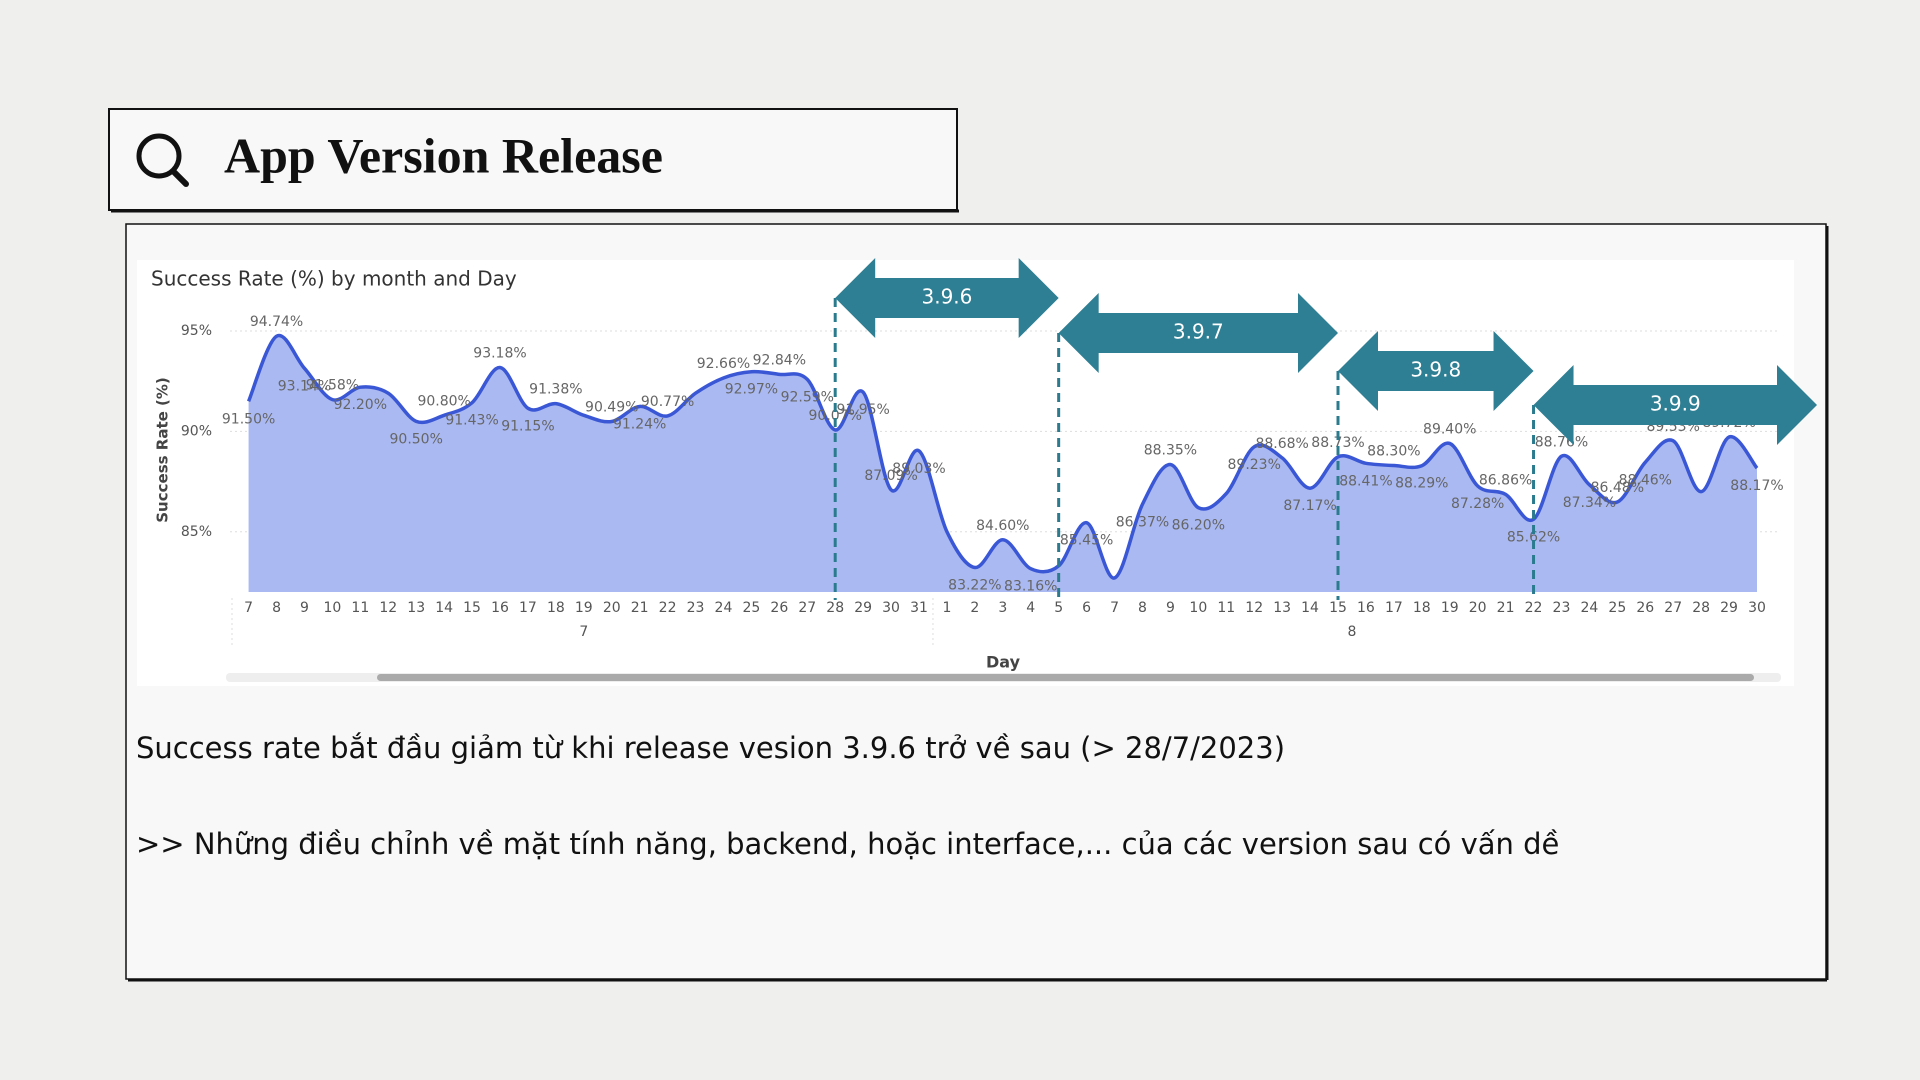 The height and width of the screenshot is (1080, 1920). I want to click on data-label: 94.74%, so click(276, 322).